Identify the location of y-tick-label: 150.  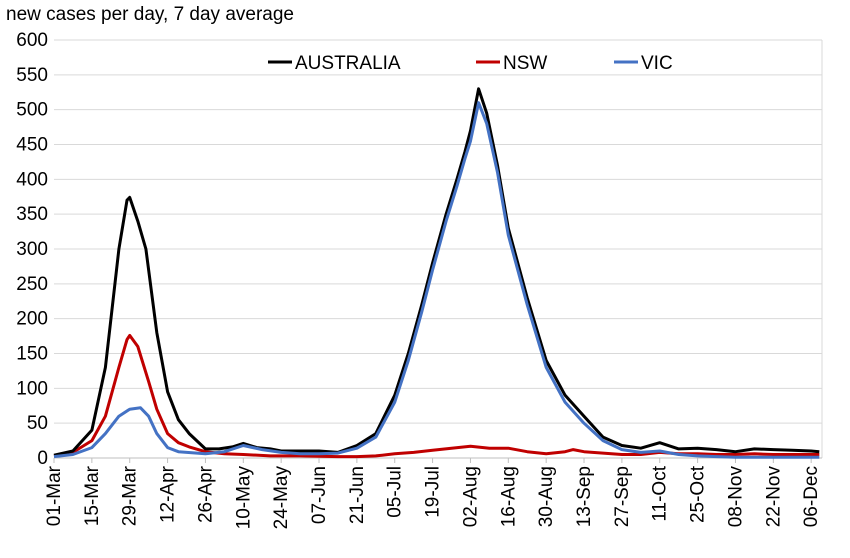
(32, 354).